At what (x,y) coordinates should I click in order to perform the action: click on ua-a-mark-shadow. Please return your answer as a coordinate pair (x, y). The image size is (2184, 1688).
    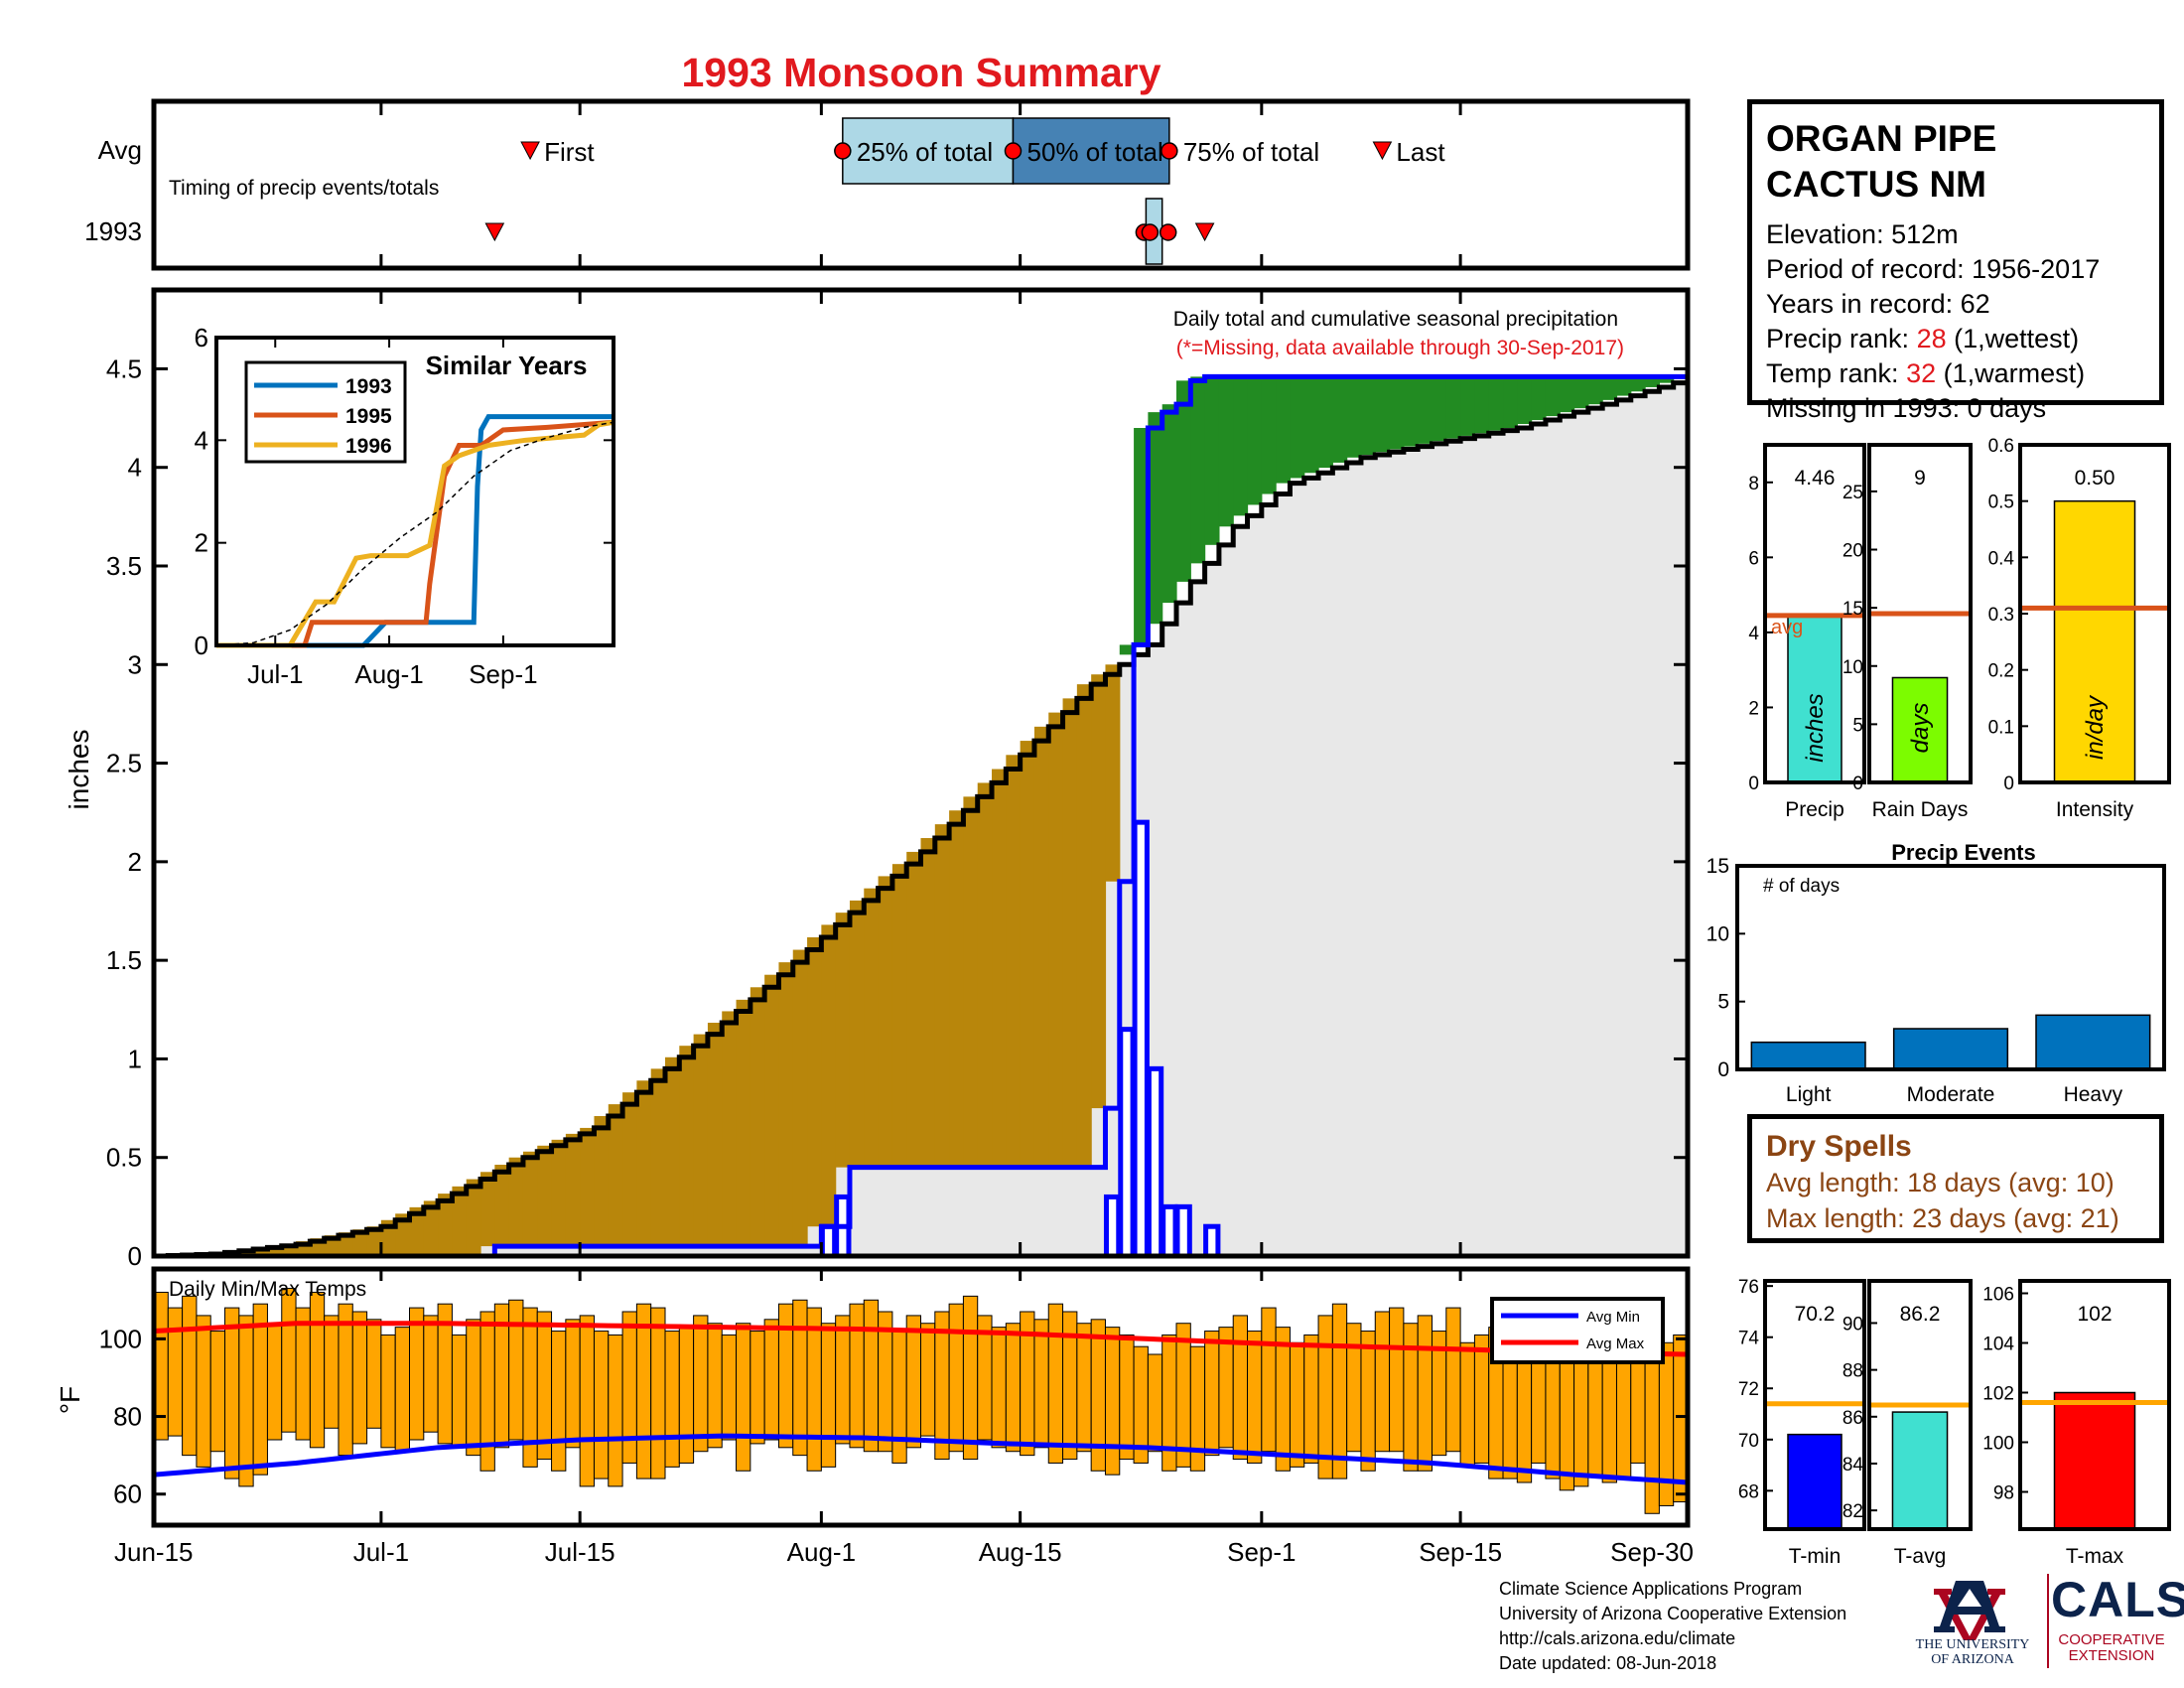
    Looking at the image, I should click on (1969, 1614).